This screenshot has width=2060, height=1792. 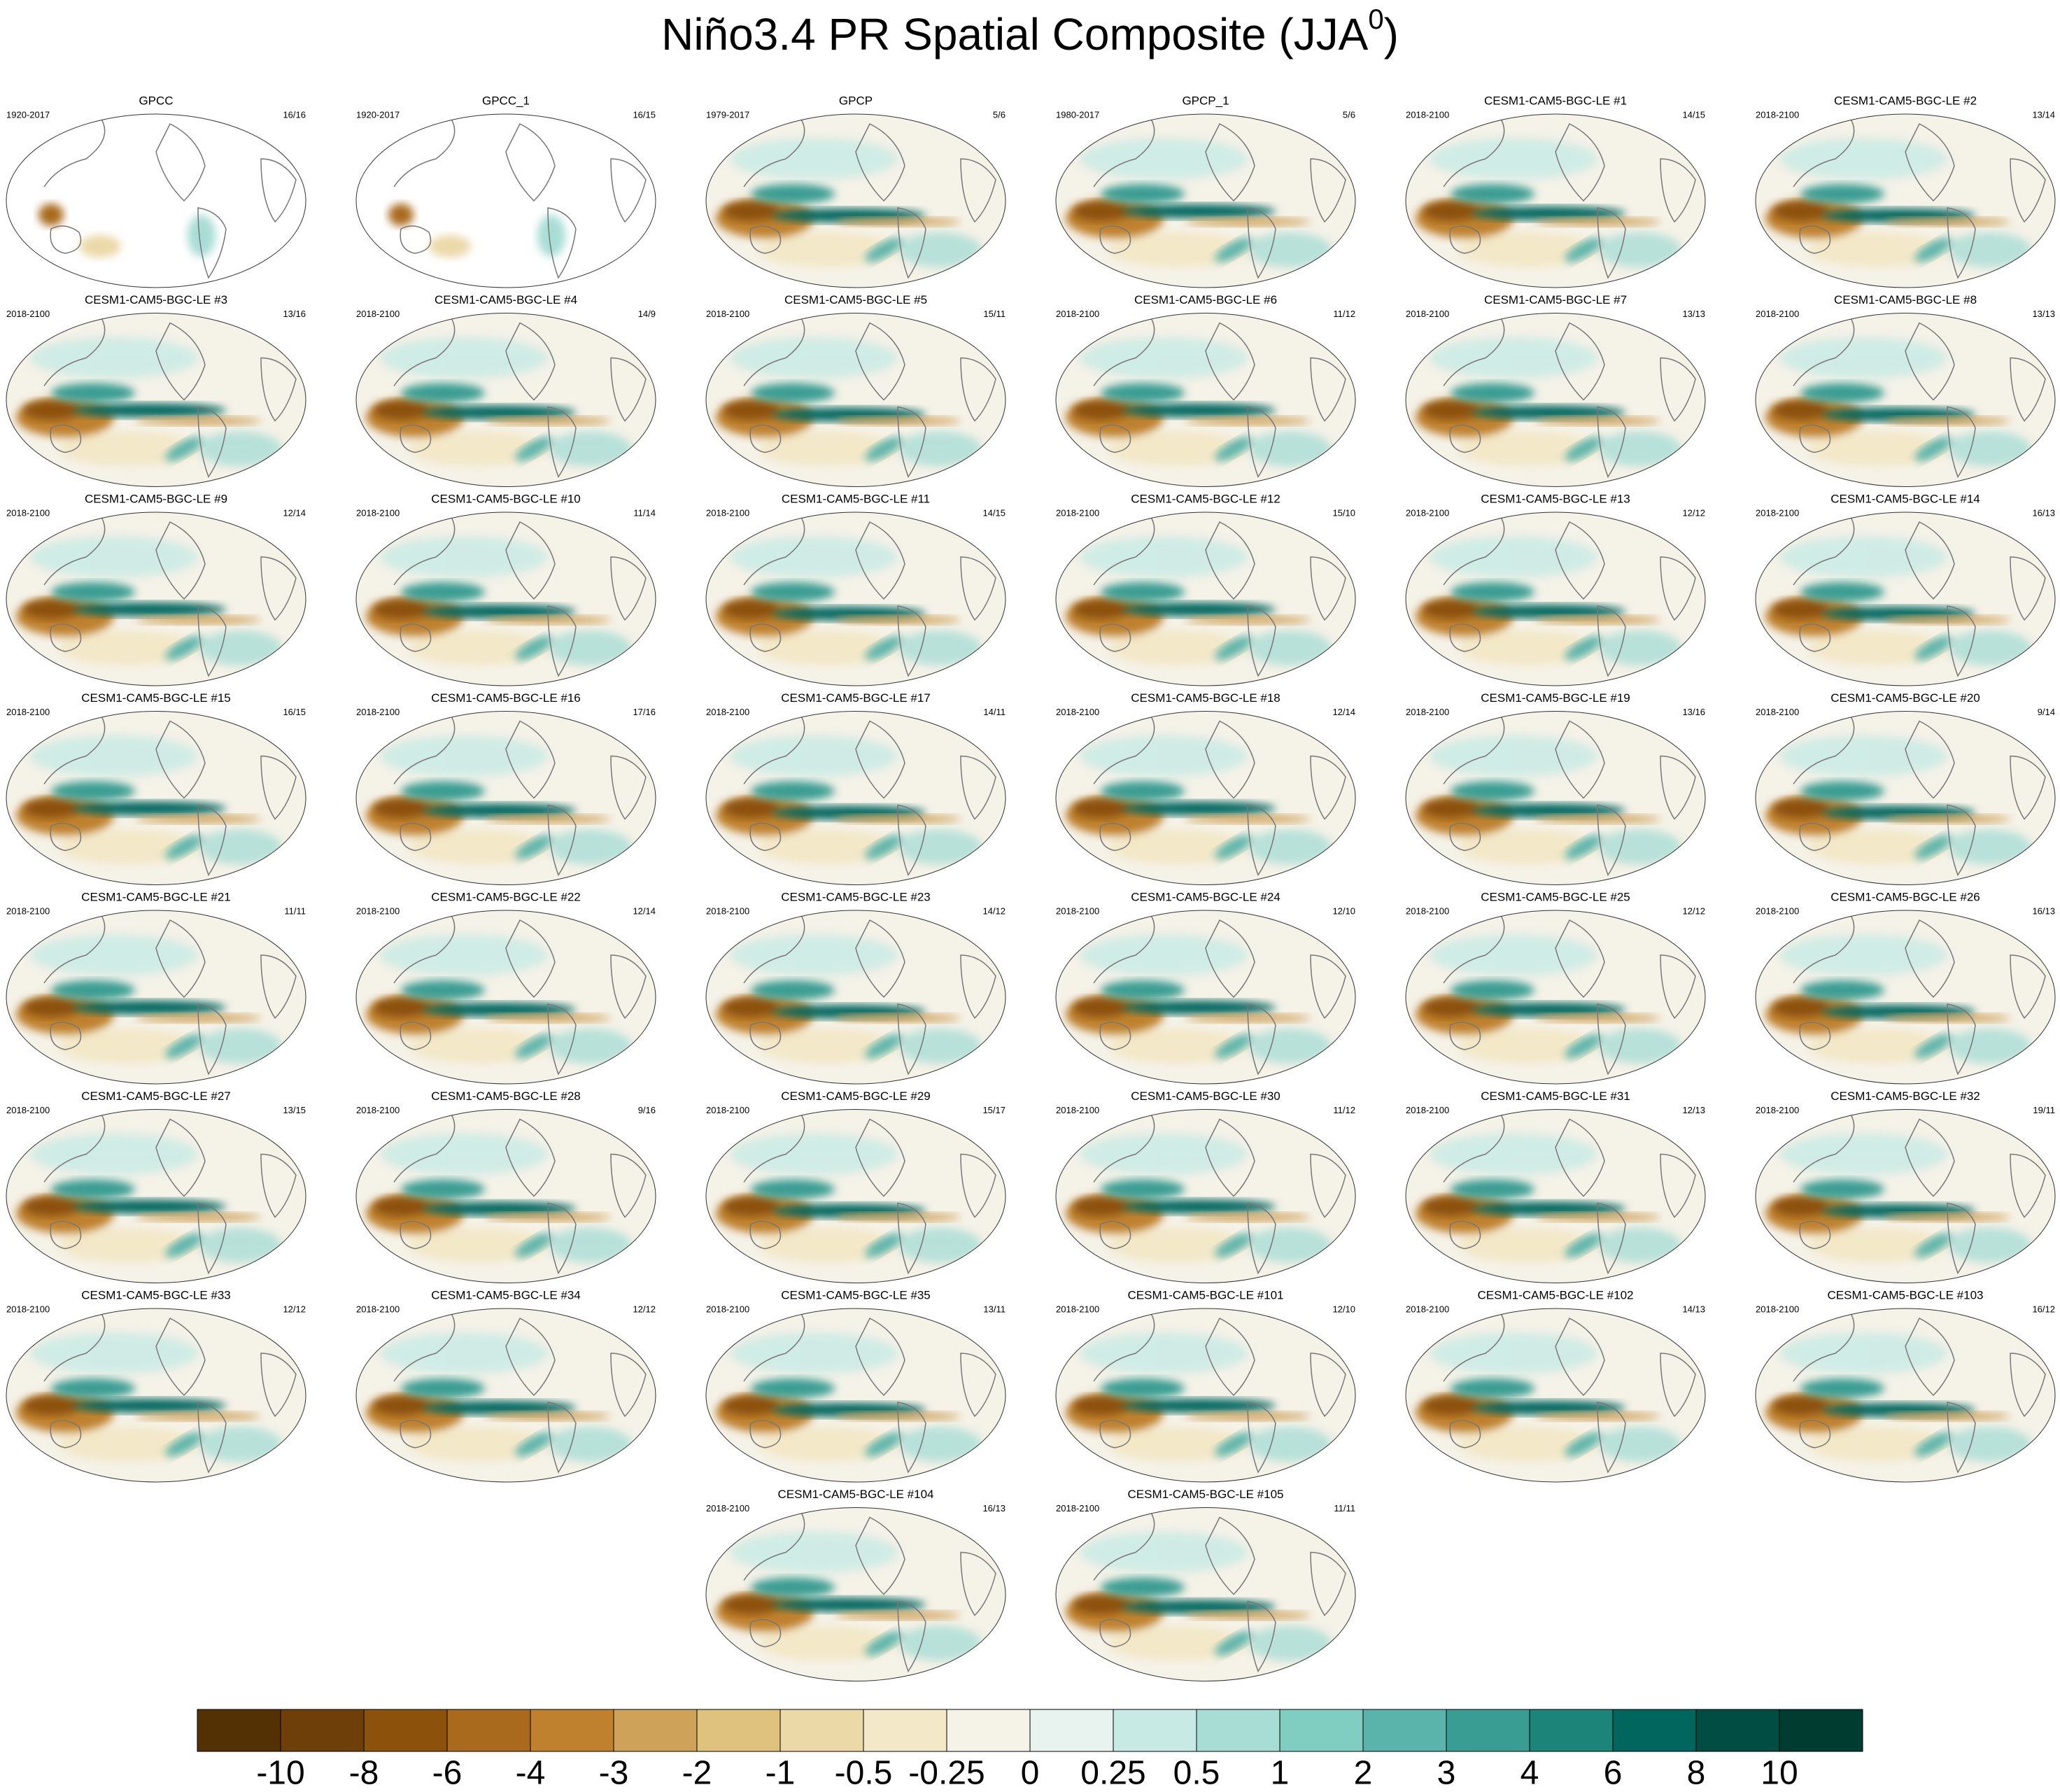 I want to click on panel-title: CESM1-CAM5-BGC-LE #21, so click(x=156, y=896).